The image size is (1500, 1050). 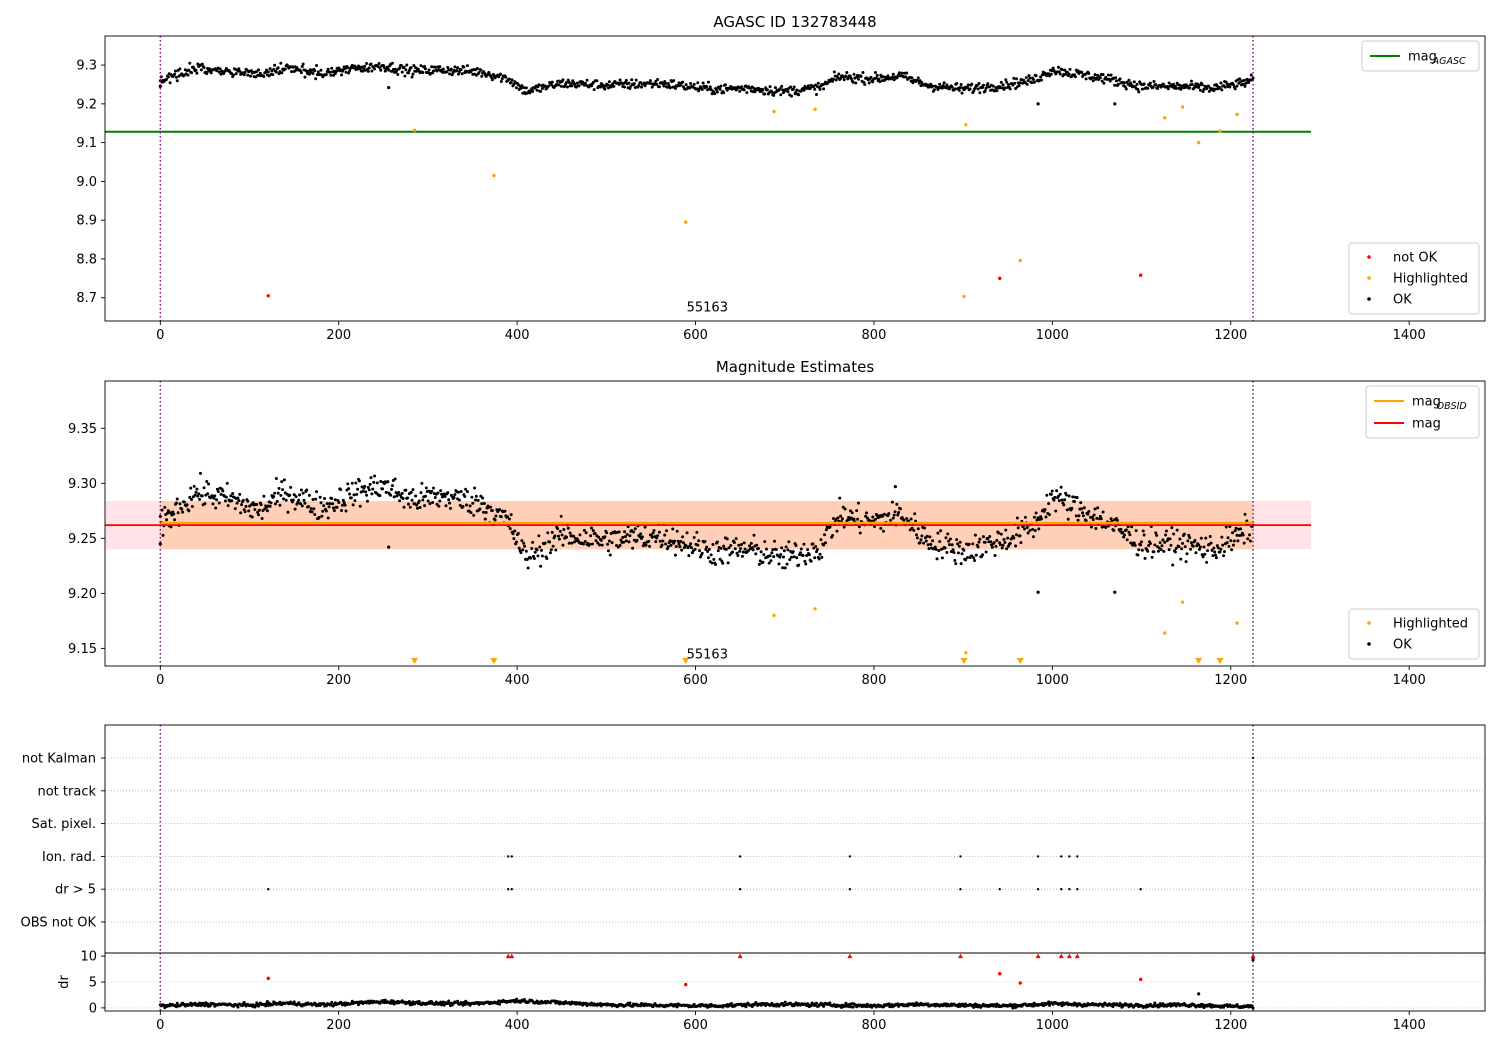 What do you see at coordinates (59, 923) in the screenshot?
I see `flag-row-label: OBS not OK` at bounding box center [59, 923].